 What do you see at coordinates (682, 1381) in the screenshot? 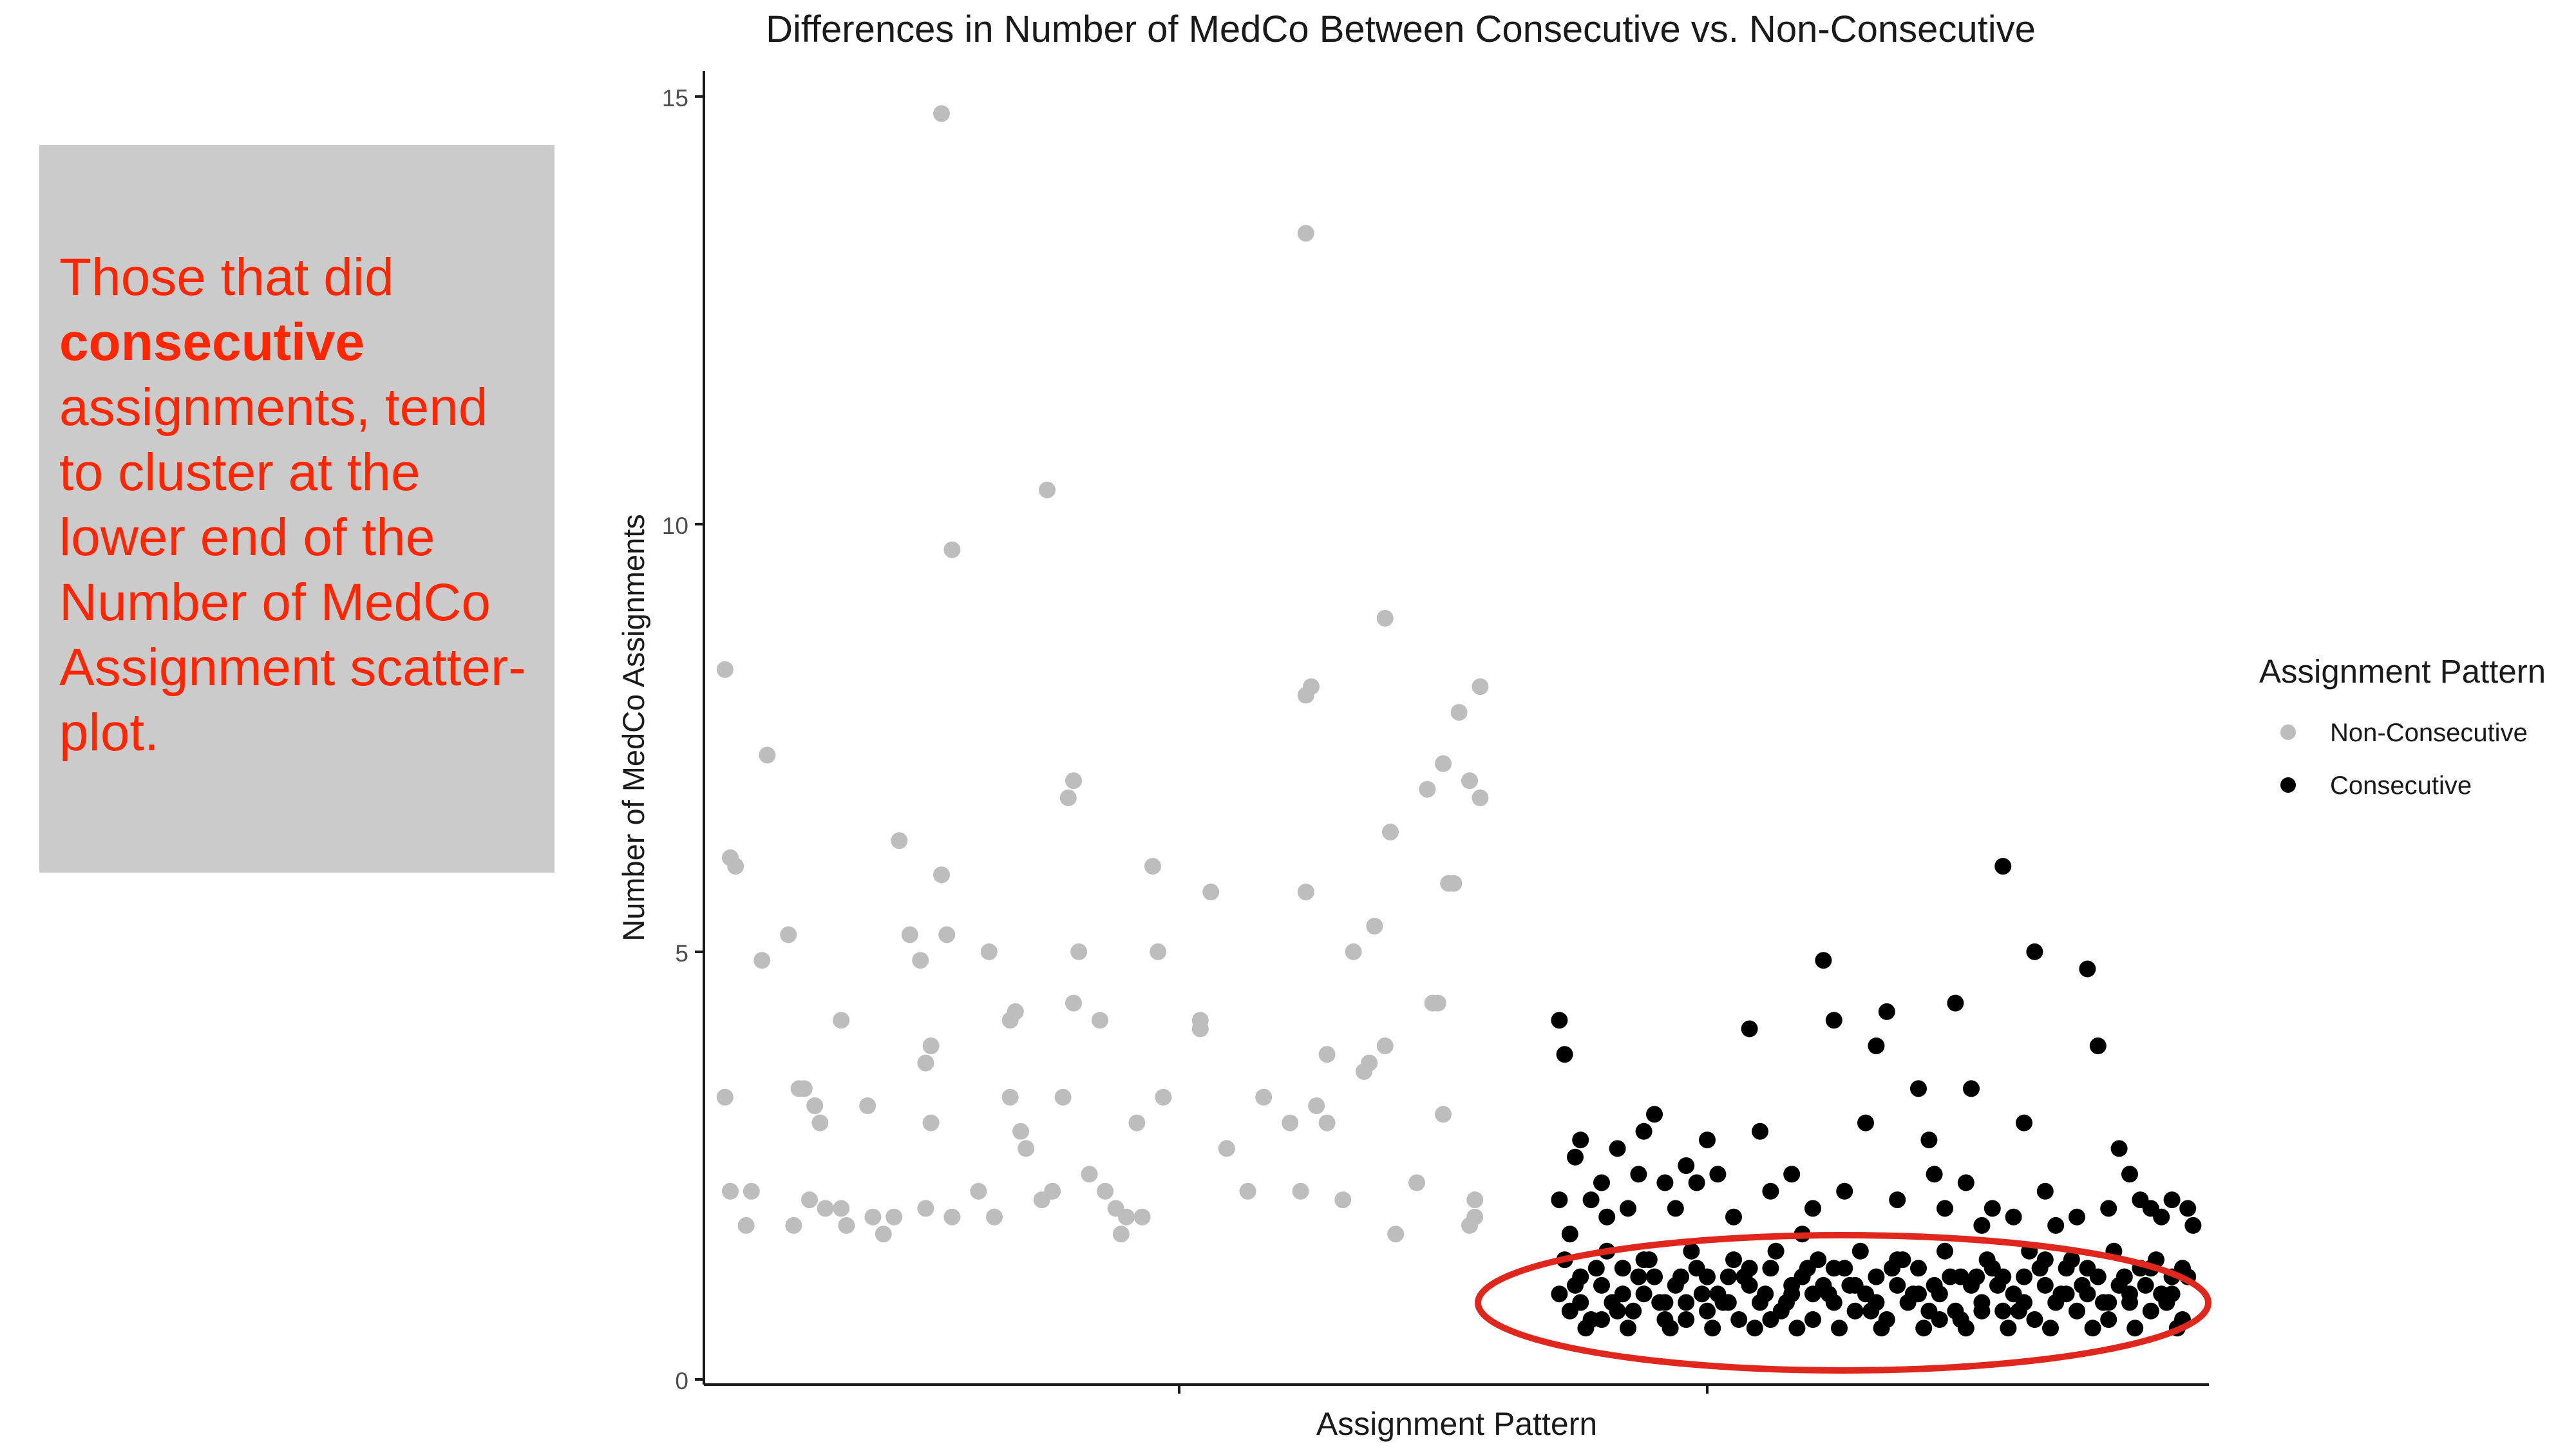
I see `y-tick-label: 0` at bounding box center [682, 1381].